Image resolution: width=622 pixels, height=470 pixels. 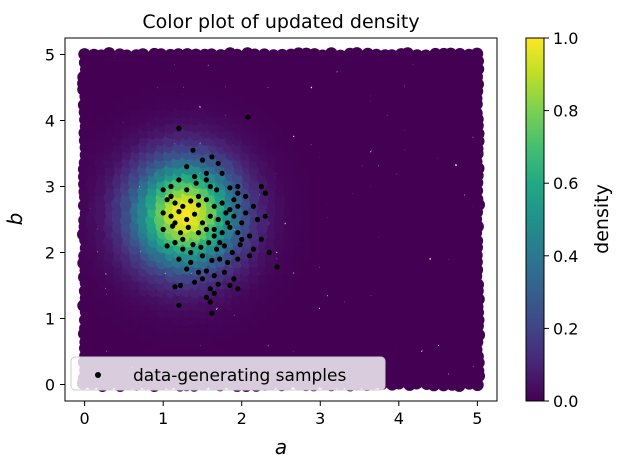 I want to click on x-tick-label: 3, so click(x=320, y=418).